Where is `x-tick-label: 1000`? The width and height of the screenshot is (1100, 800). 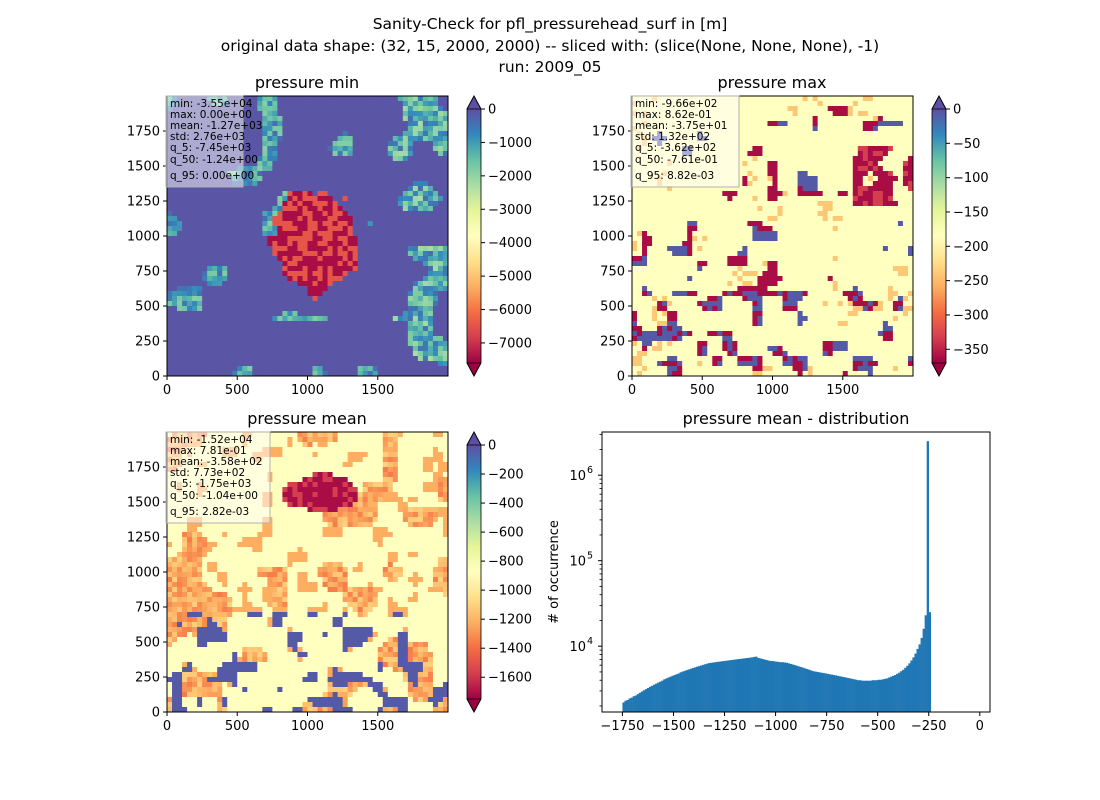
x-tick-label: 1000 is located at coordinates (307, 390).